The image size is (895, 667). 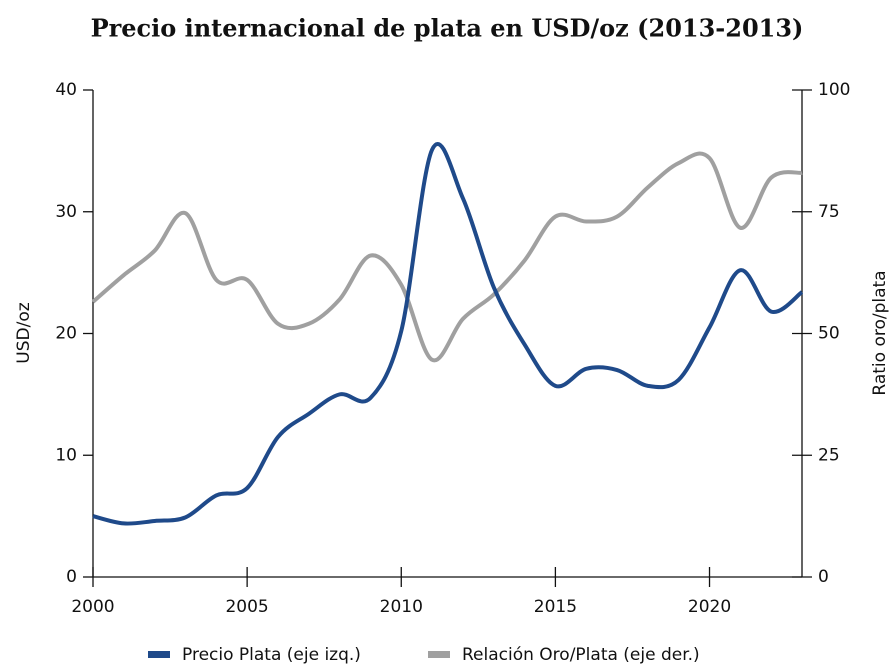 What do you see at coordinates (246, 607) in the screenshot?
I see `x-tick-label: 2005` at bounding box center [246, 607].